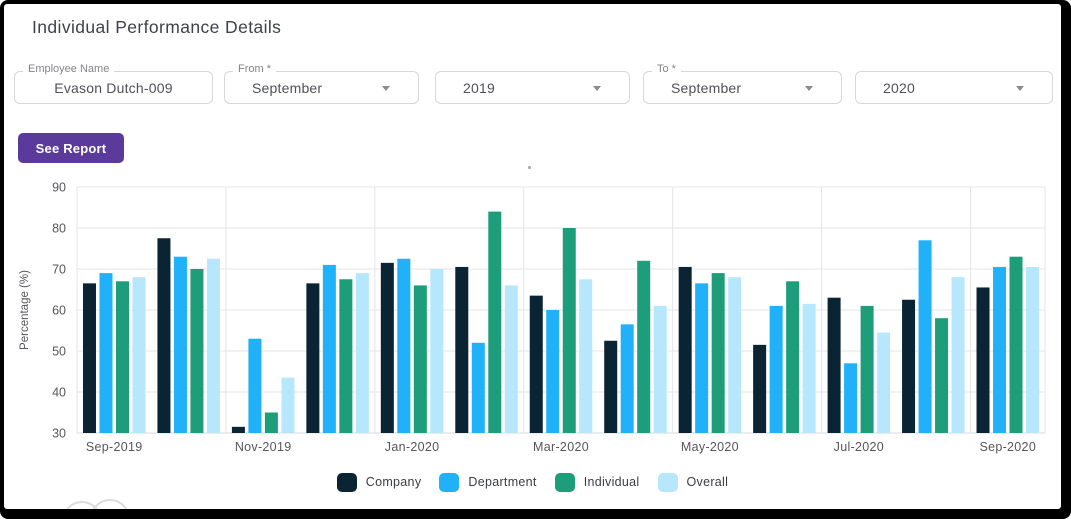  I want to click on bar-company-oct-2019, so click(164, 335).